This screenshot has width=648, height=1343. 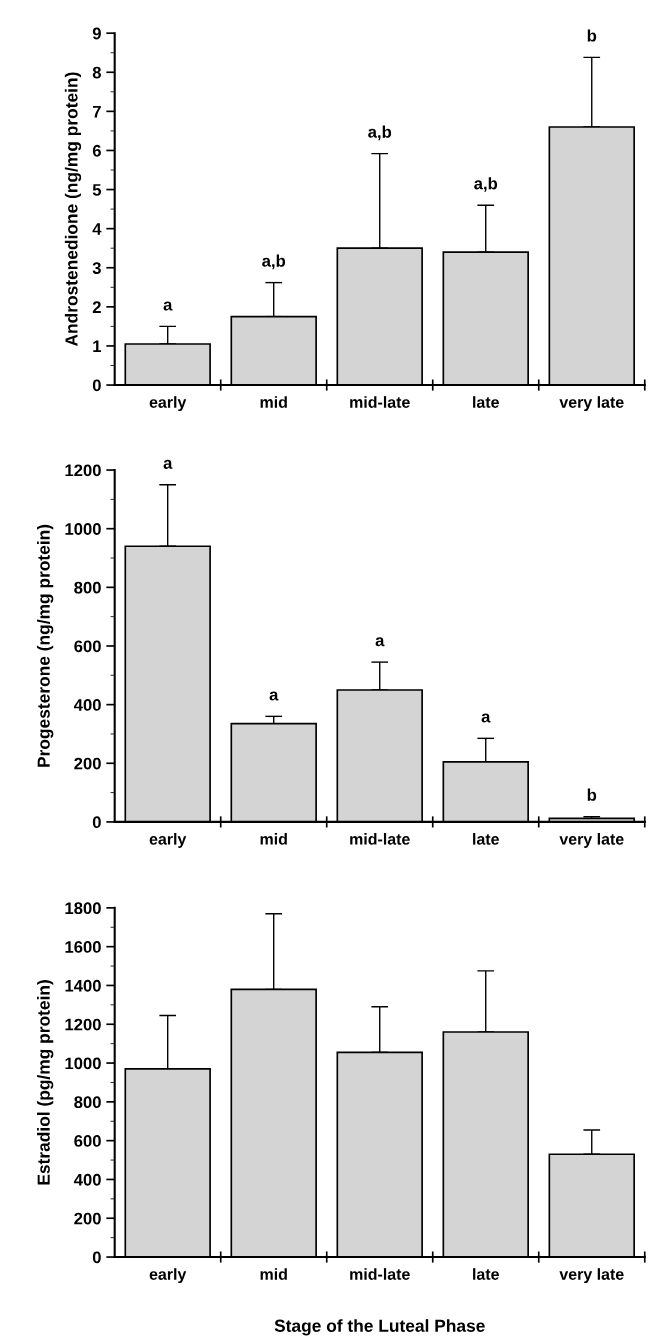 What do you see at coordinates (96, 111) in the screenshot?
I see `y-tick-label: 7` at bounding box center [96, 111].